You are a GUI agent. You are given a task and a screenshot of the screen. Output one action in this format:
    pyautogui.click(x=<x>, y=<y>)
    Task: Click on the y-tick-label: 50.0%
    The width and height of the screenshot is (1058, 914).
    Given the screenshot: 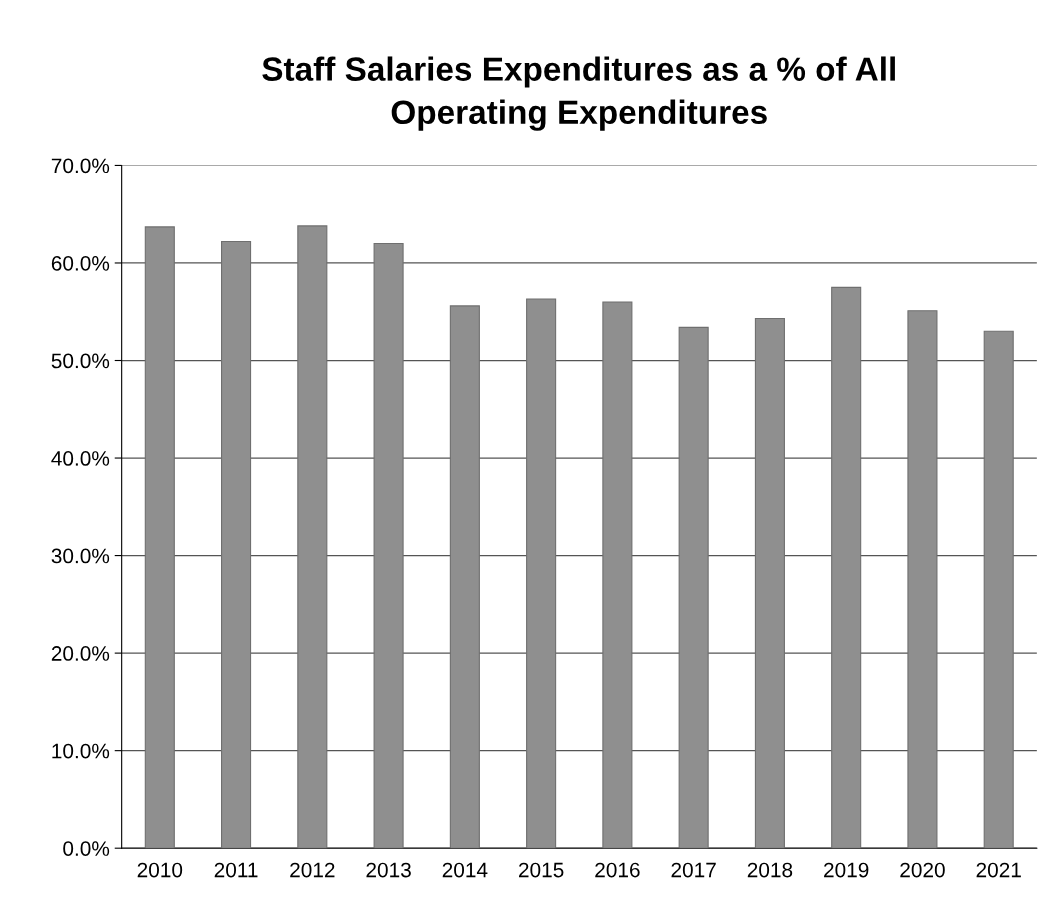 What is the action you would take?
    pyautogui.click(x=80, y=361)
    